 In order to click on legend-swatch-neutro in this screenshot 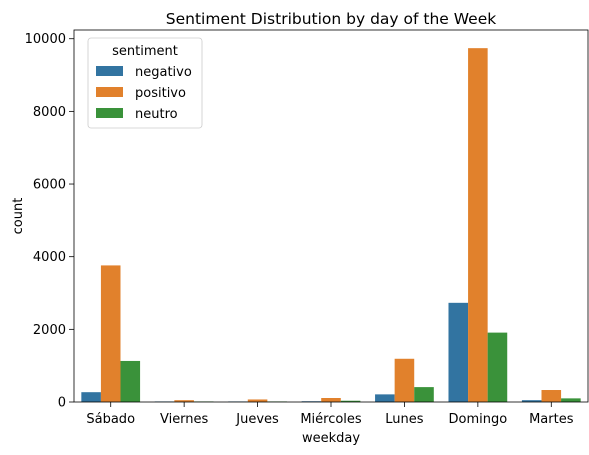, I will do `click(109, 113)`.